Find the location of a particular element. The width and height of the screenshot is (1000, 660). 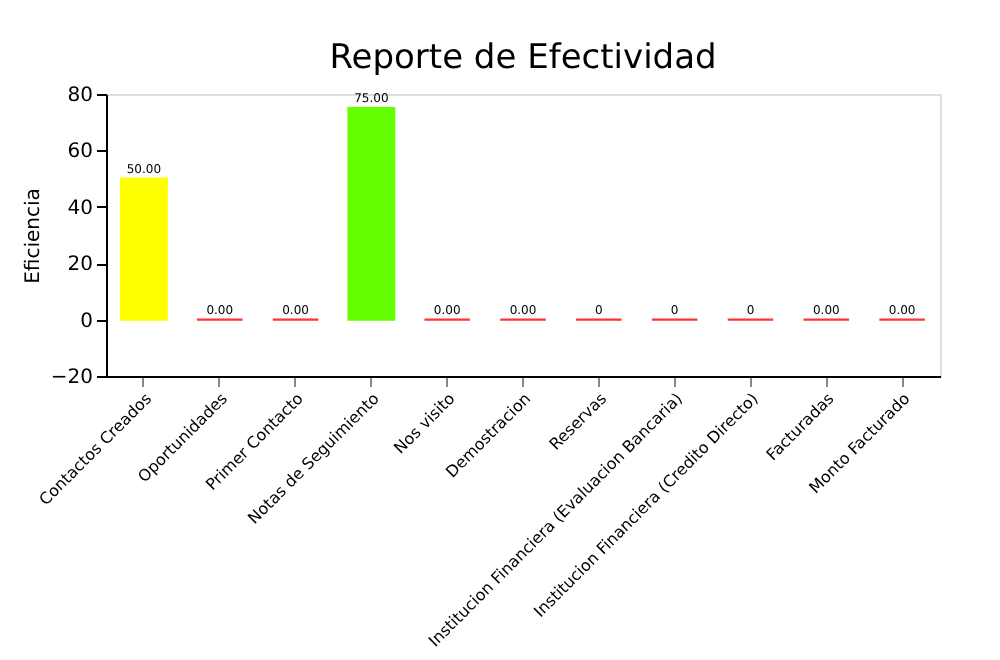

y-tick-label: 80 is located at coordinates (80, 96).